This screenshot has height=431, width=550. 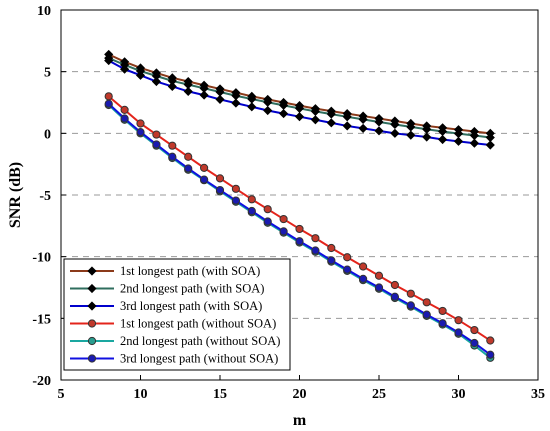 I want to click on legend-label: 3rd longest path (with SOA), so click(x=191, y=306).